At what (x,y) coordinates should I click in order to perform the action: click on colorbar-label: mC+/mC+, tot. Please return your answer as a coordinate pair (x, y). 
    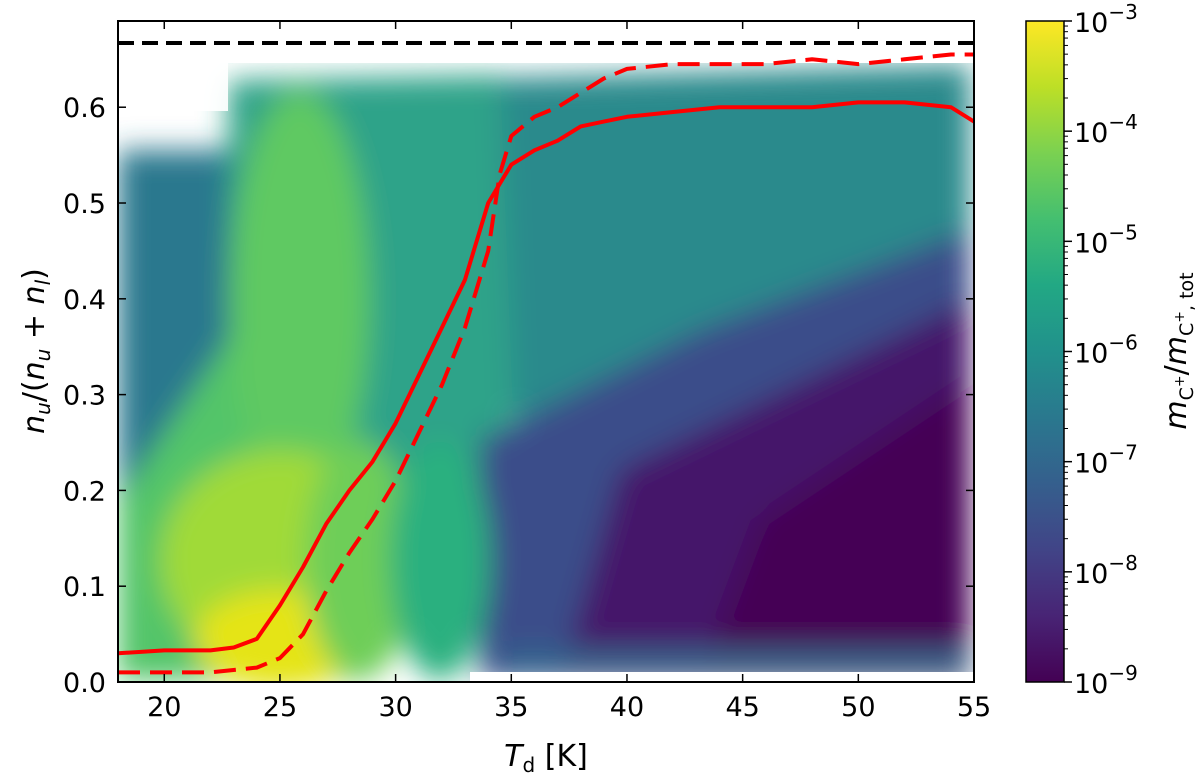
    Looking at the image, I should click on (1178, 350).